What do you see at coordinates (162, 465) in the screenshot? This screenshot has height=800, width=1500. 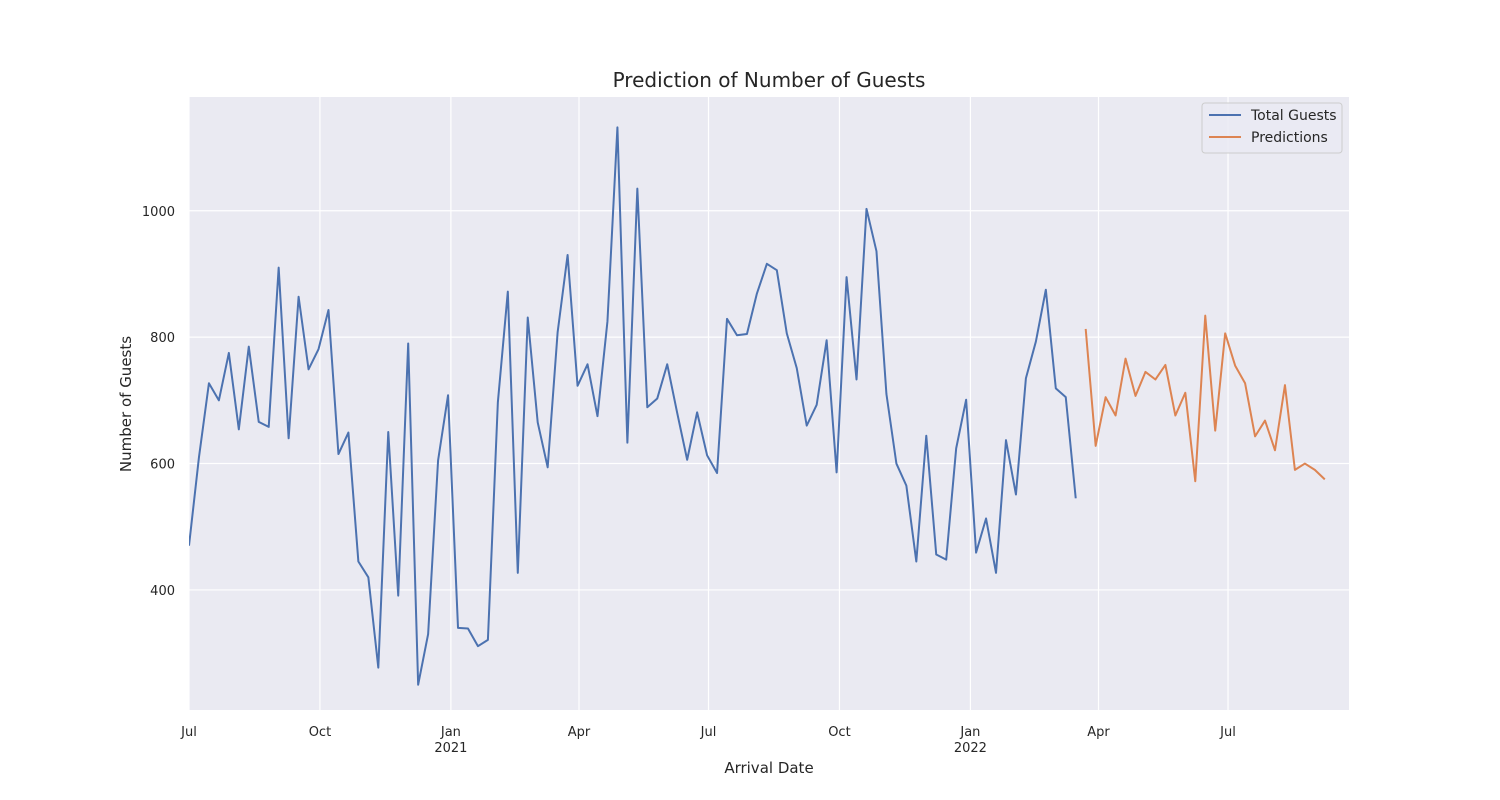 I see `y-tick-label: 600` at bounding box center [162, 465].